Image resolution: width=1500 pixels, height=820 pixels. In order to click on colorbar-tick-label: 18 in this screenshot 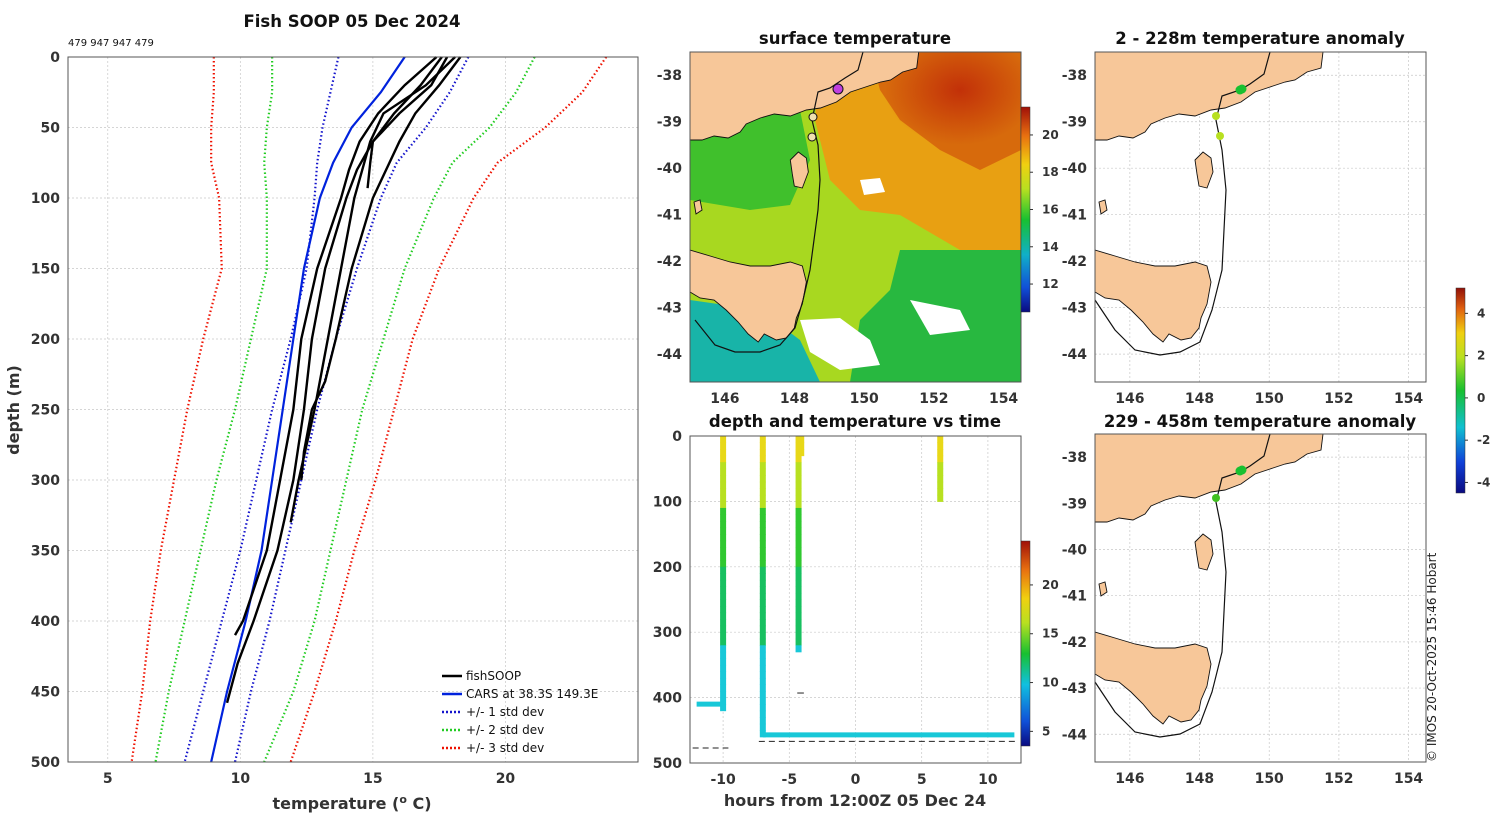, I will do `click(1050, 172)`.